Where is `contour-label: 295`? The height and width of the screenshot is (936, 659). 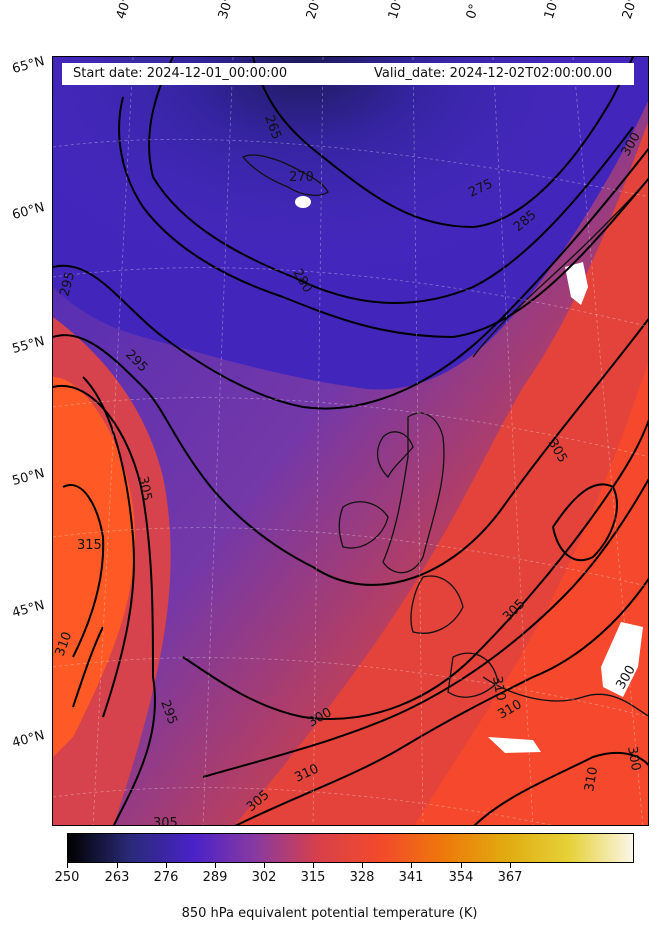
contour-label: 295 is located at coordinates (67, 284).